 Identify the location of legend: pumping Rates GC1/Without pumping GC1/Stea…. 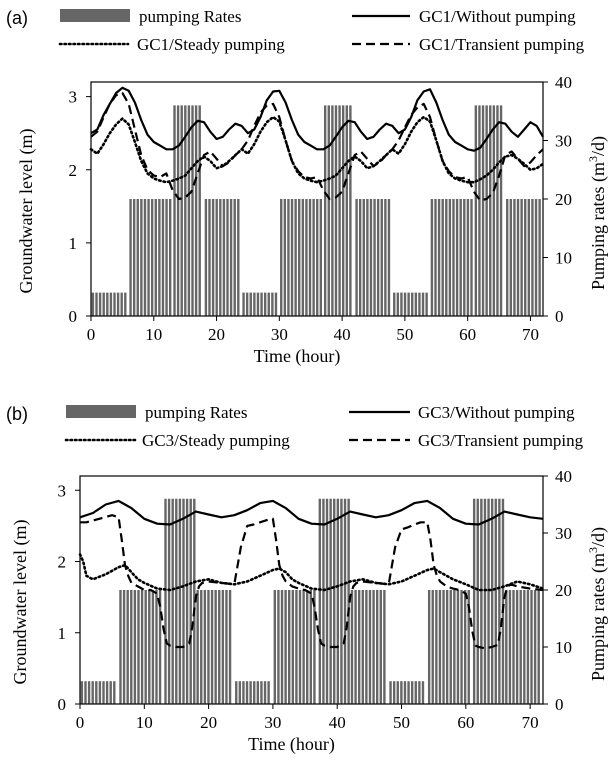
(321, 30).